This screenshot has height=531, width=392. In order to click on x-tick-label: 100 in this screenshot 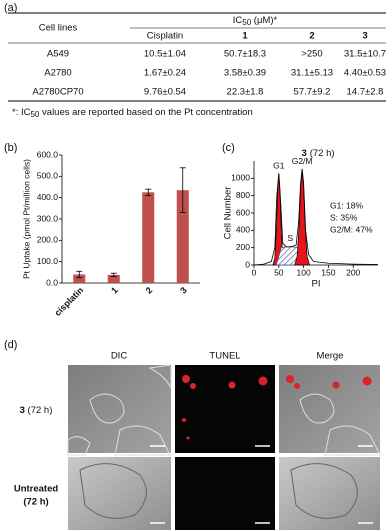, I will do `click(304, 272)`.